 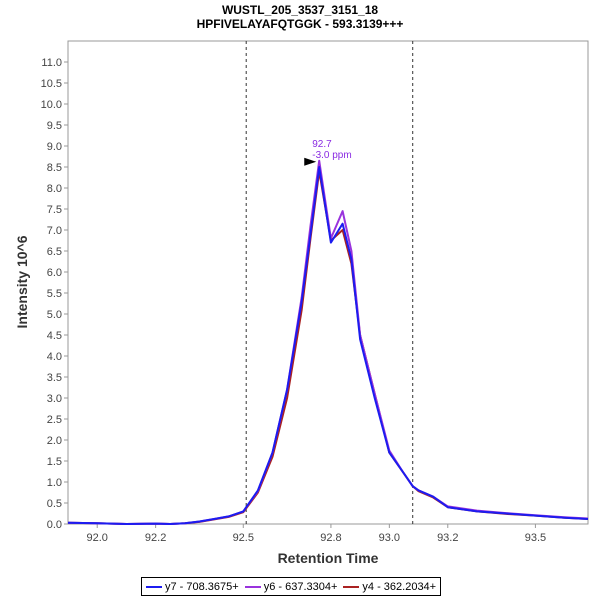 What do you see at coordinates (331, 155) in the screenshot?
I see `peak-ppm-label: -3.0 ppm` at bounding box center [331, 155].